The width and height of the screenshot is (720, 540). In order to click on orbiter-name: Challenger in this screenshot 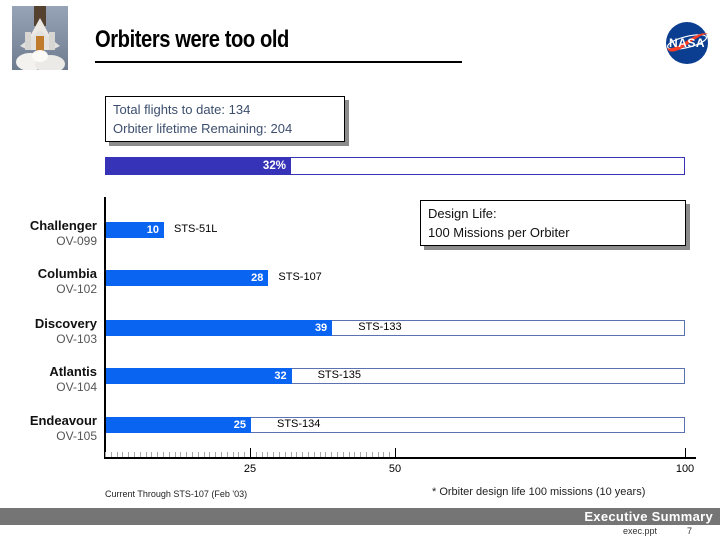, I will do `click(63, 225)`.